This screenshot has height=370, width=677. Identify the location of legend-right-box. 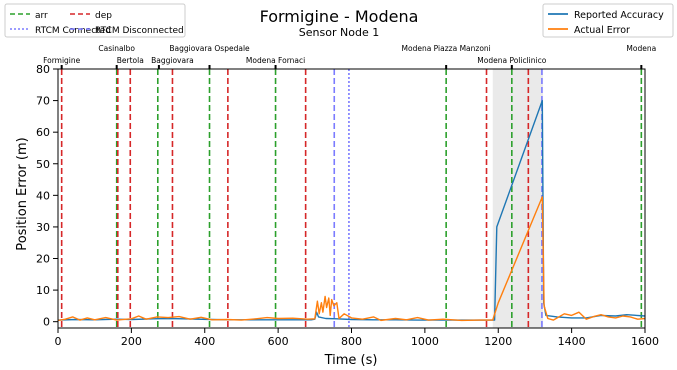
(608, 20).